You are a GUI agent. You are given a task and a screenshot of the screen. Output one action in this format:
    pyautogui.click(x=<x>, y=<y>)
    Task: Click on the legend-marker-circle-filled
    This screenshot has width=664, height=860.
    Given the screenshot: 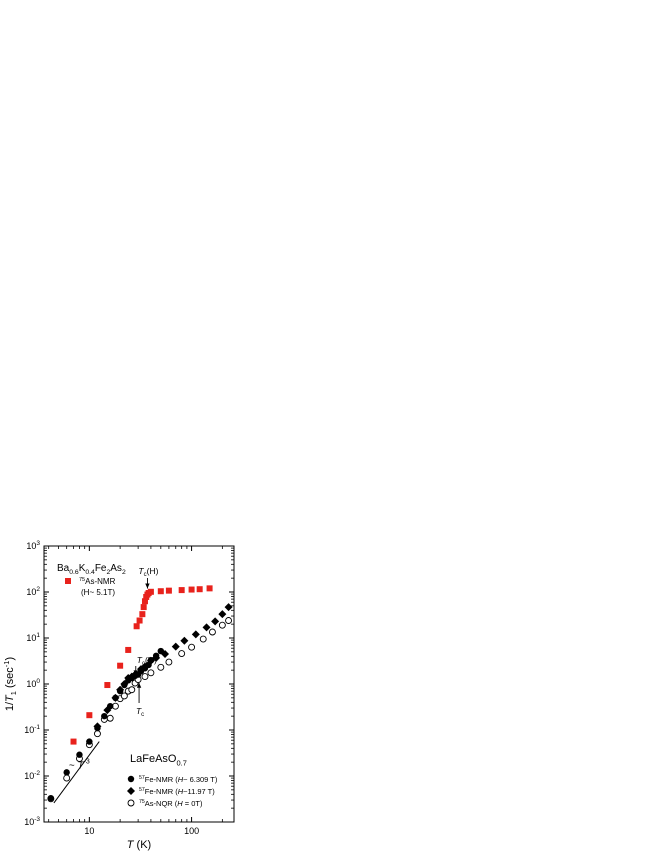 What is the action you would take?
    pyautogui.click(x=131, y=779)
    